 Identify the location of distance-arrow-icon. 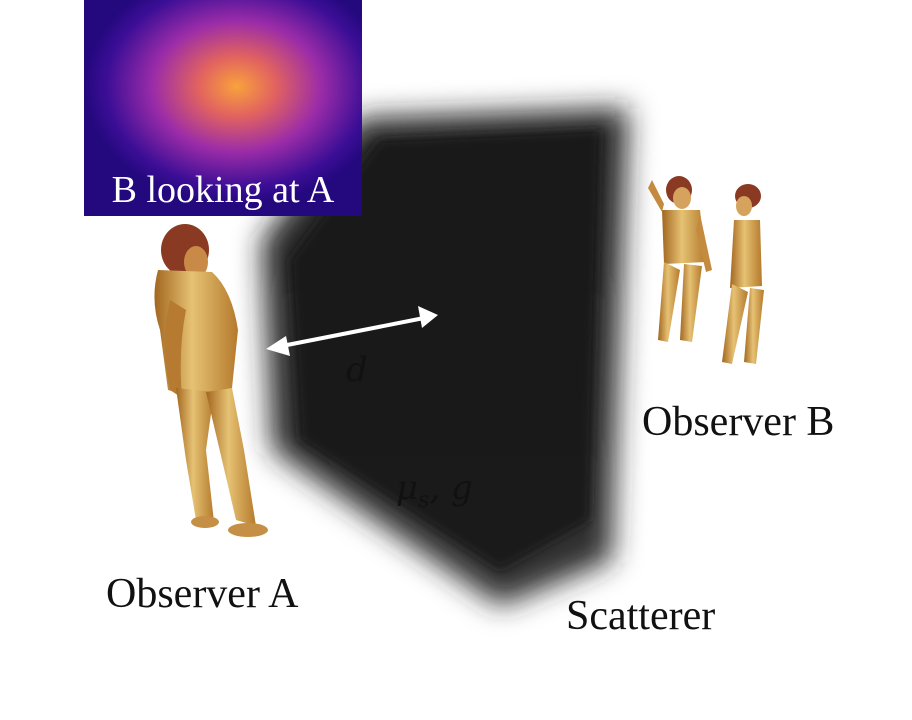
(352, 331).